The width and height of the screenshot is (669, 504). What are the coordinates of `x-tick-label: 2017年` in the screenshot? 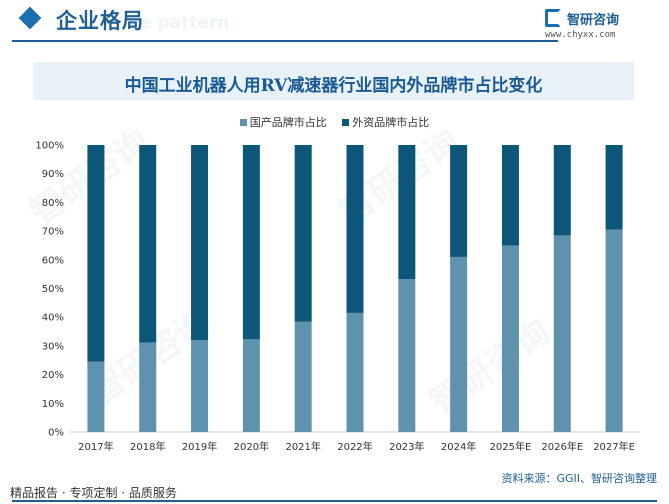 It's located at (95, 446).